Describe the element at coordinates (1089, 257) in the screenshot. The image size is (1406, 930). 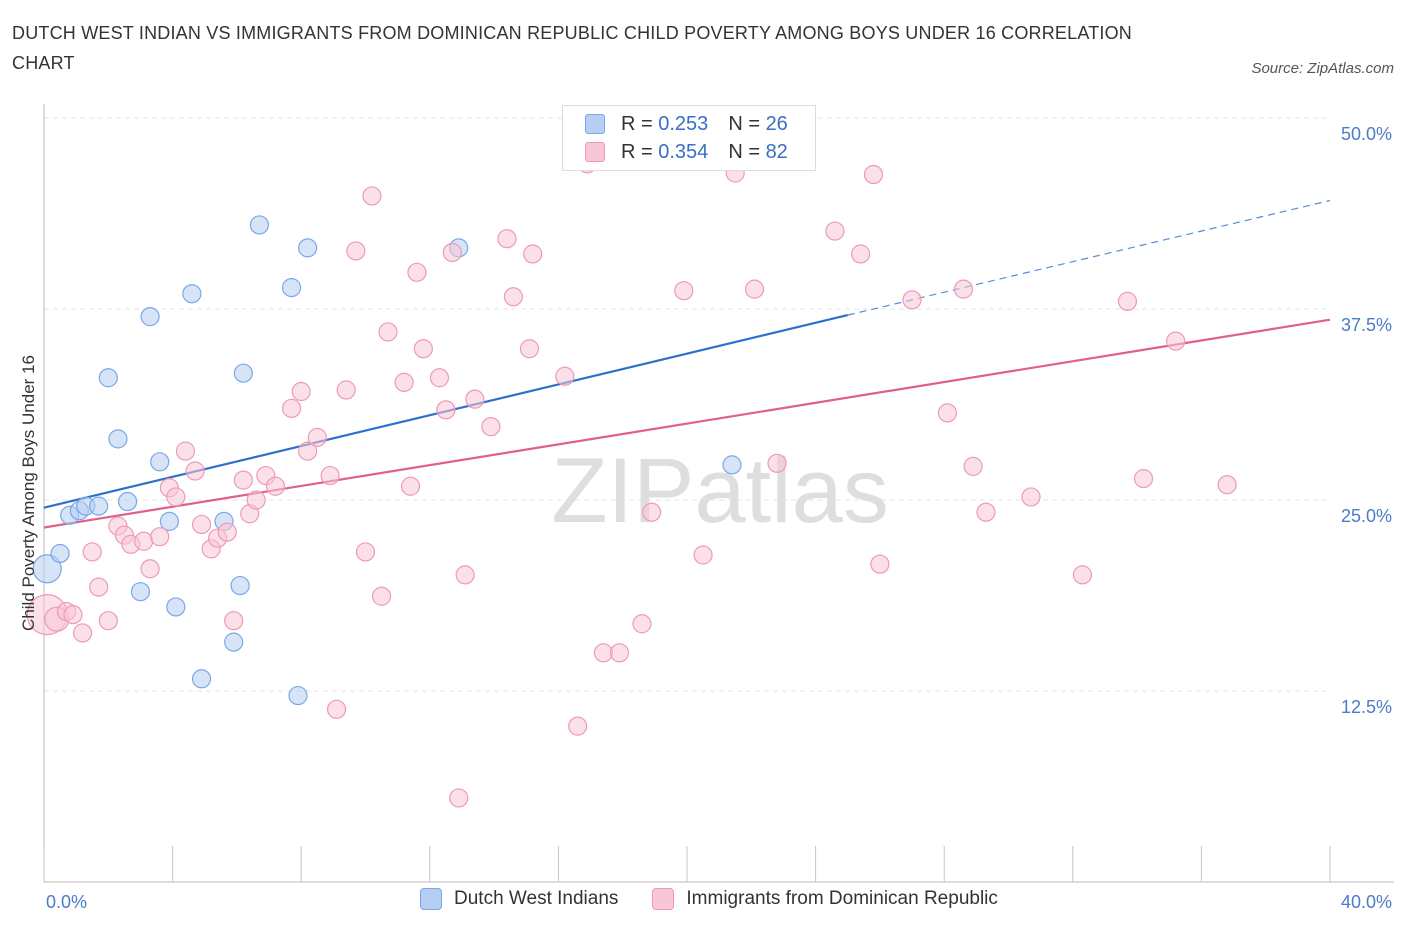
I see `trend-line-extension` at that location.